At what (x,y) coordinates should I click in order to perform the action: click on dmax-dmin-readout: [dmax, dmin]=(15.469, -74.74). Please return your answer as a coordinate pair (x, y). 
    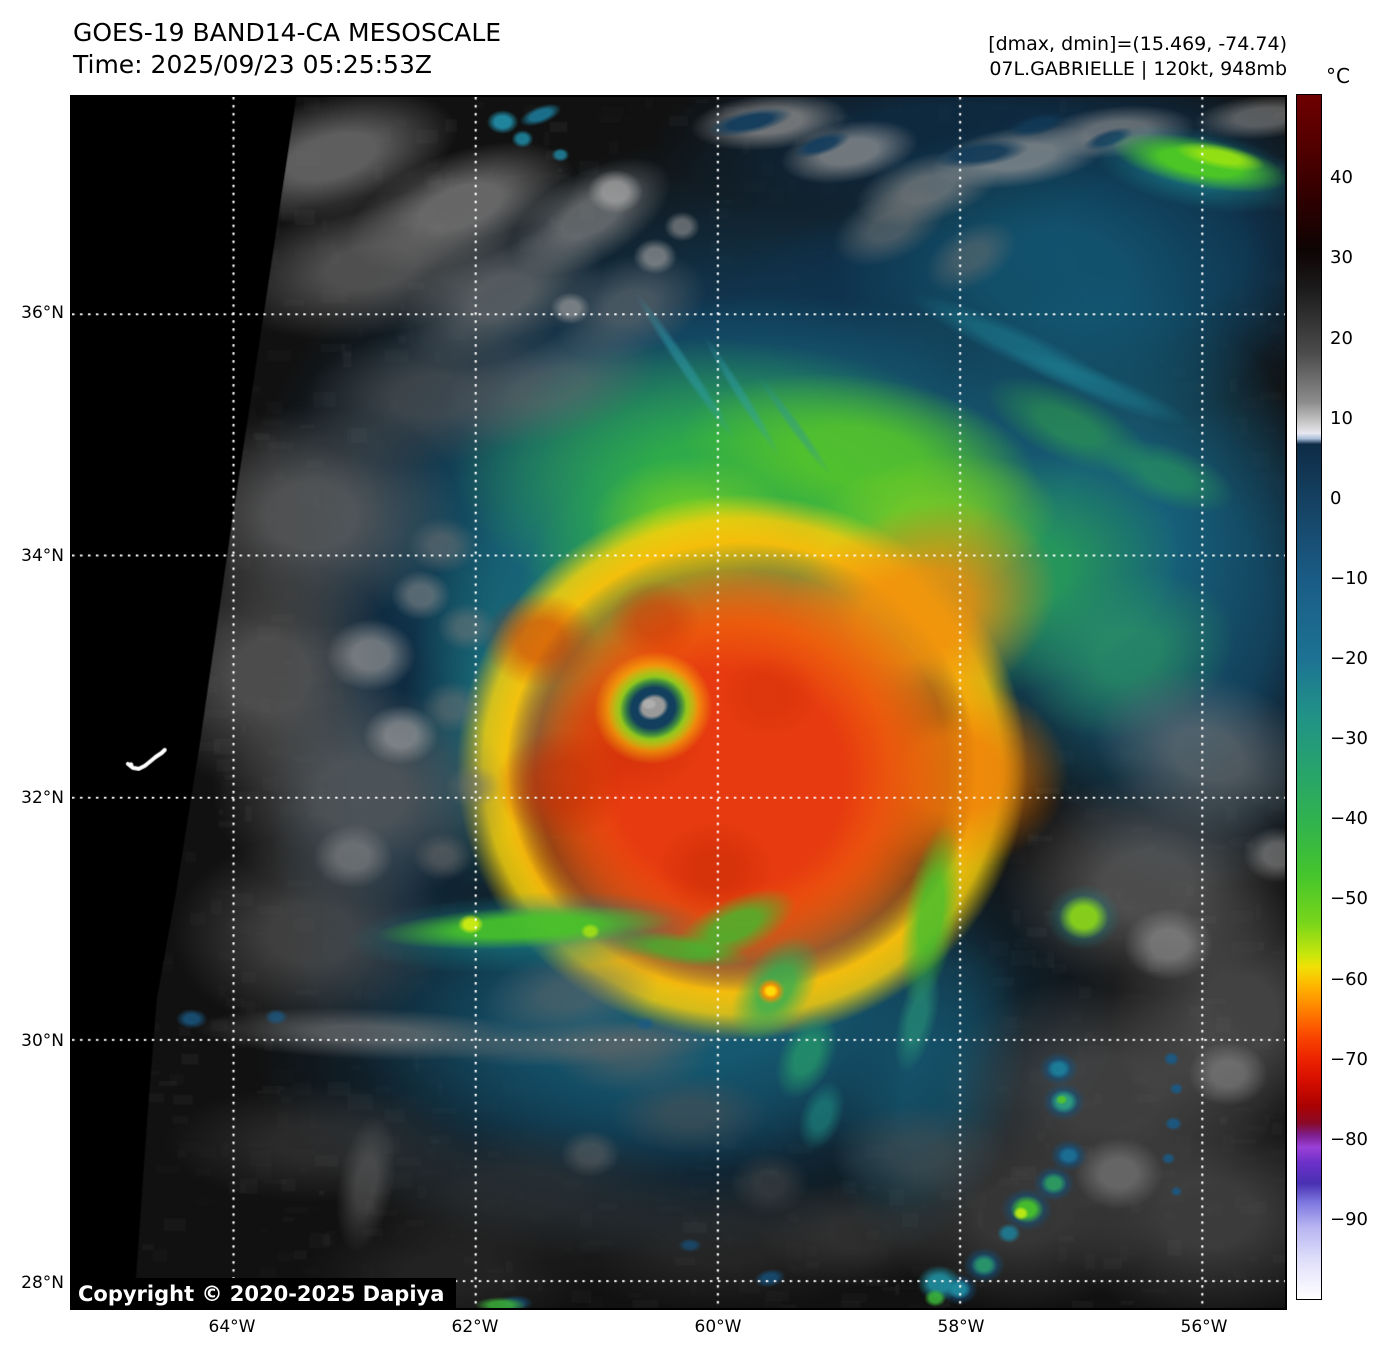
    Looking at the image, I should click on (1137, 44).